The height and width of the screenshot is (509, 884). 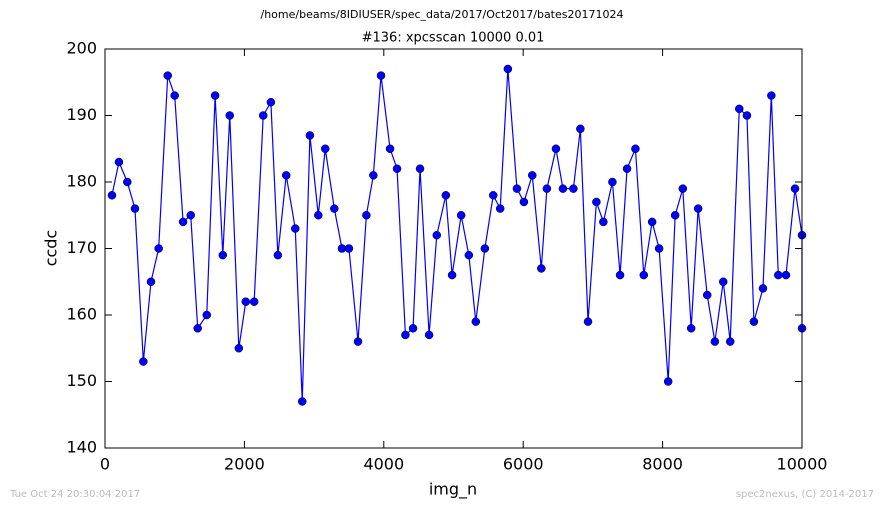 I want to click on footer-right: spec2nexus, (C) 2014-2017, so click(x=805, y=494).